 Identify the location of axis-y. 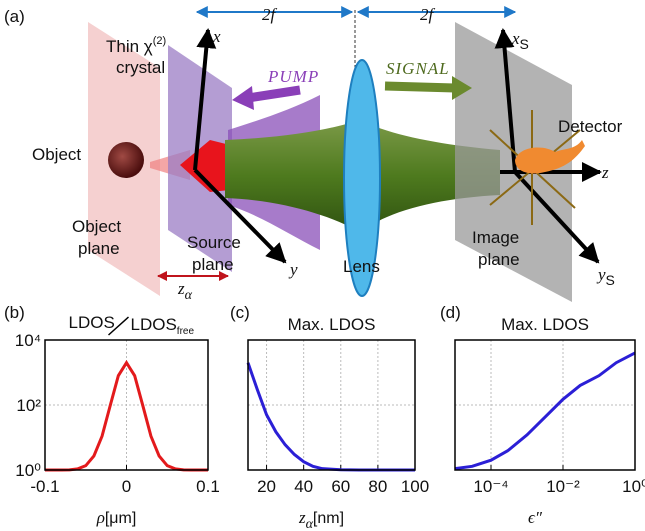
(240, 216).